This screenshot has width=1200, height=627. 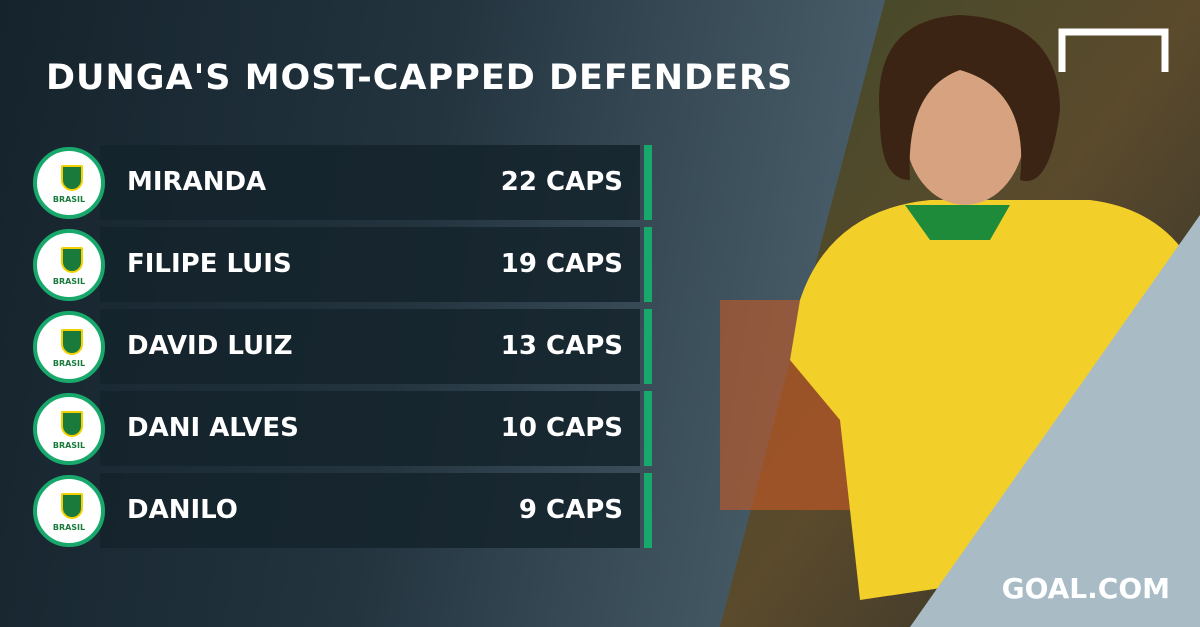 I want to click on player-name: FILIPE LUIS, so click(x=209, y=264).